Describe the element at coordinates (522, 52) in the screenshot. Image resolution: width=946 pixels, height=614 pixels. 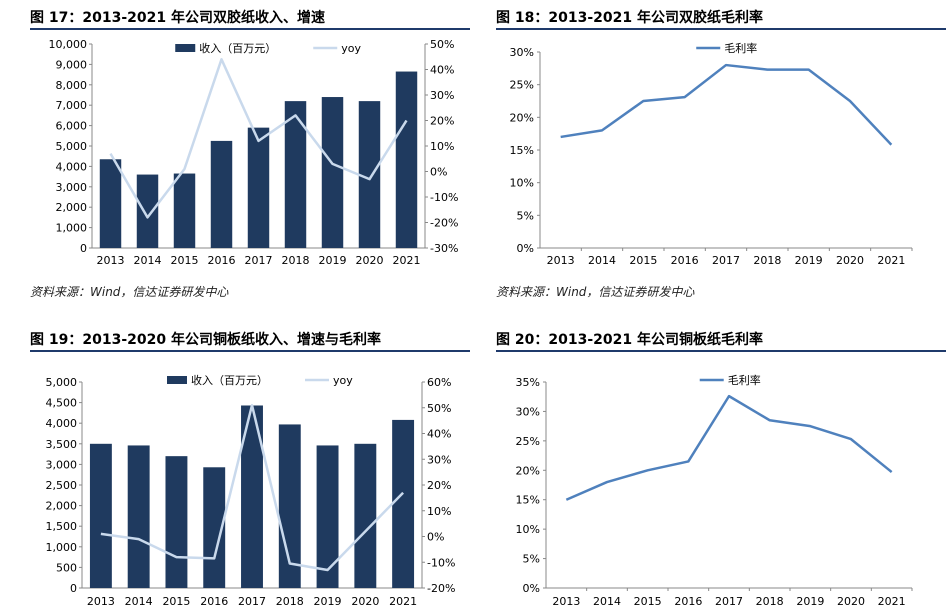
I see `y-tick-label: 30%` at that location.